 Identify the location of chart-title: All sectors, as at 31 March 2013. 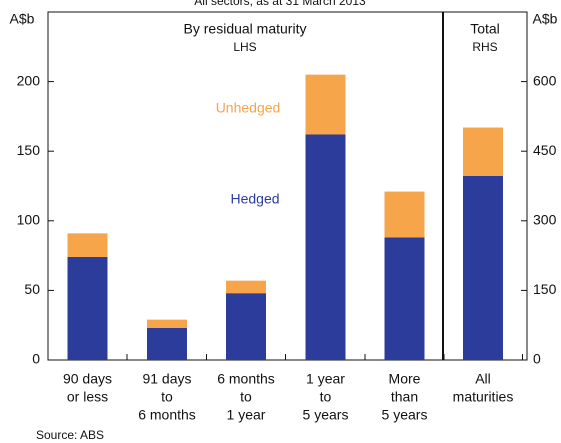
(280, 4).